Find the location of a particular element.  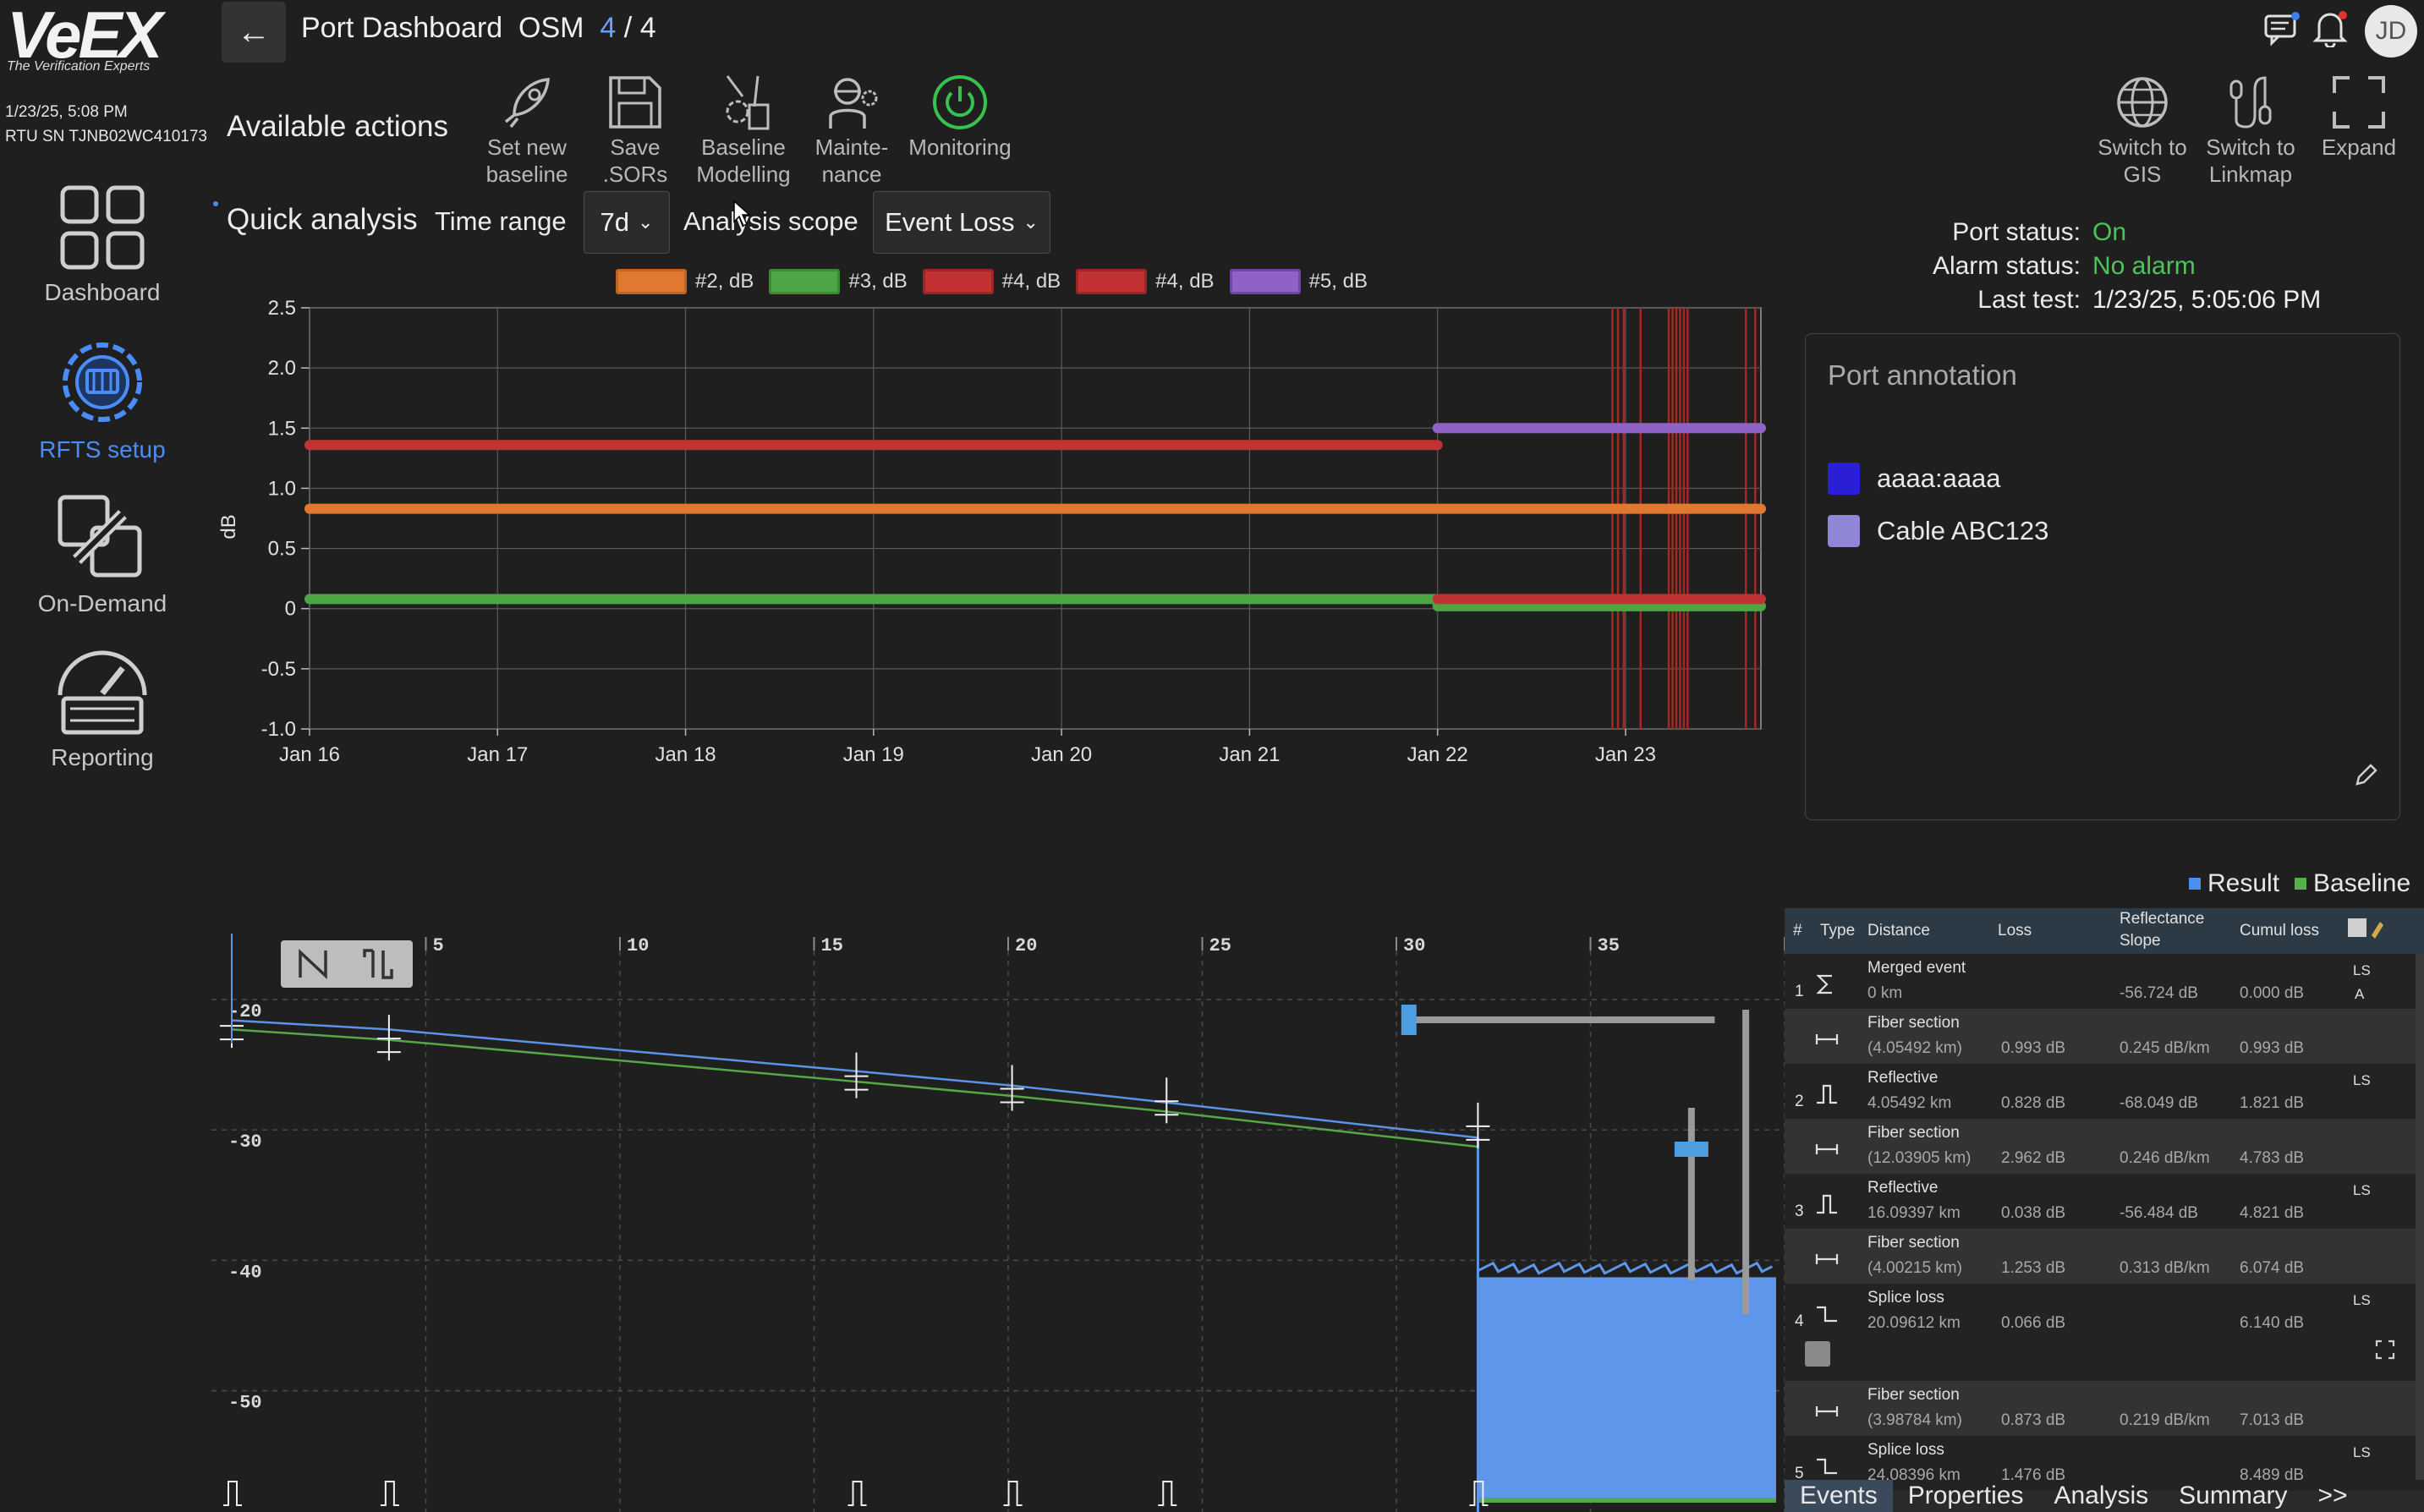

table-row: 1 Merged event 0 km -56.724 dB 0.000 dB LS A is located at coordinates (2104, 981).